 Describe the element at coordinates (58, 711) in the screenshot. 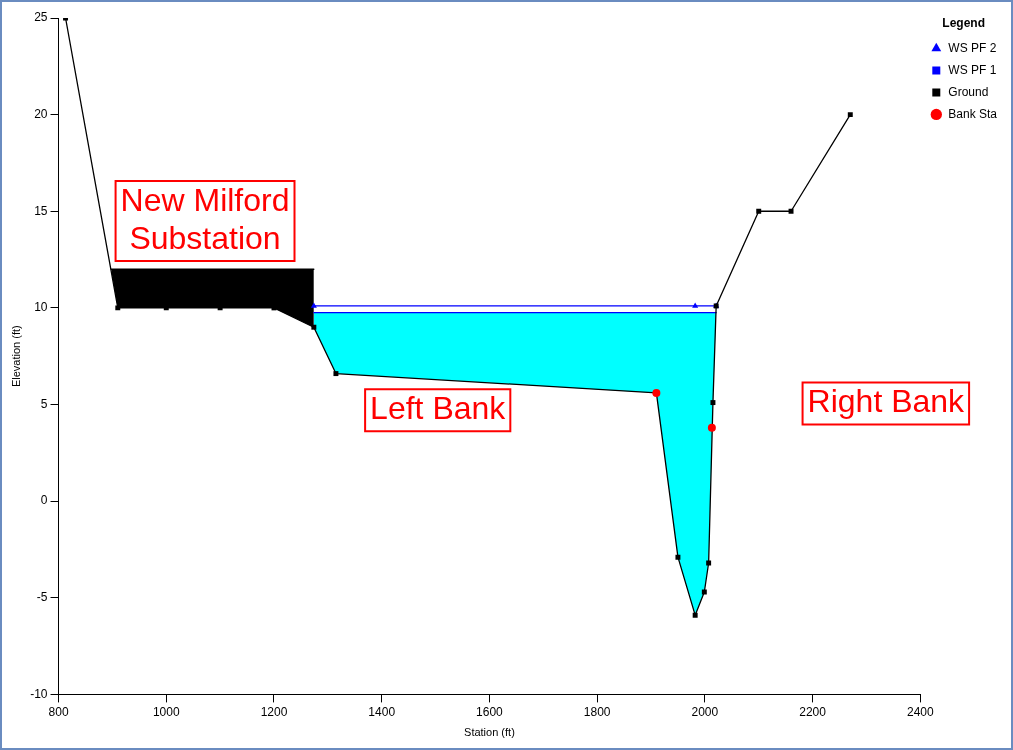

I see `x-tick-label: 800` at that location.